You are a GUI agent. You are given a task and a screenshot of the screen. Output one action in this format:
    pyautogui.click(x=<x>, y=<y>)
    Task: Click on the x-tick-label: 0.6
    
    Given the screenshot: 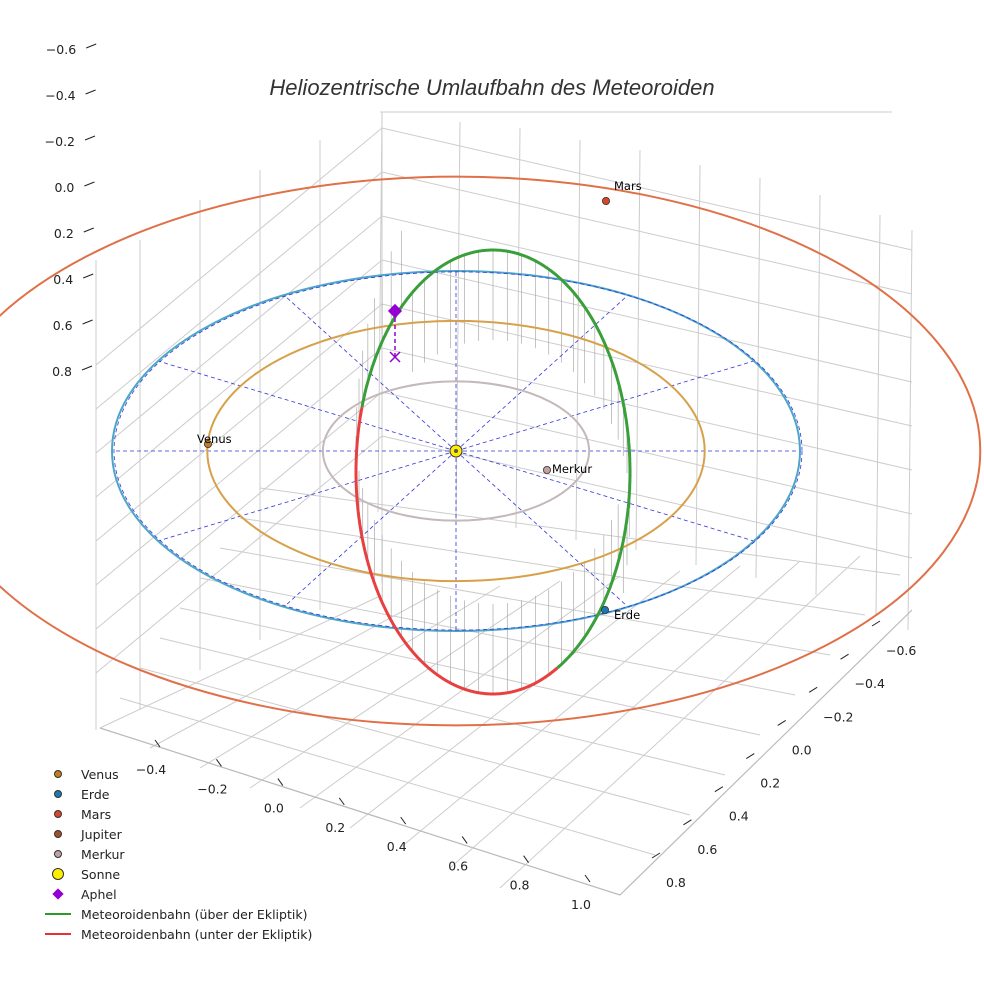 What is the action you would take?
    pyautogui.click(x=458, y=865)
    